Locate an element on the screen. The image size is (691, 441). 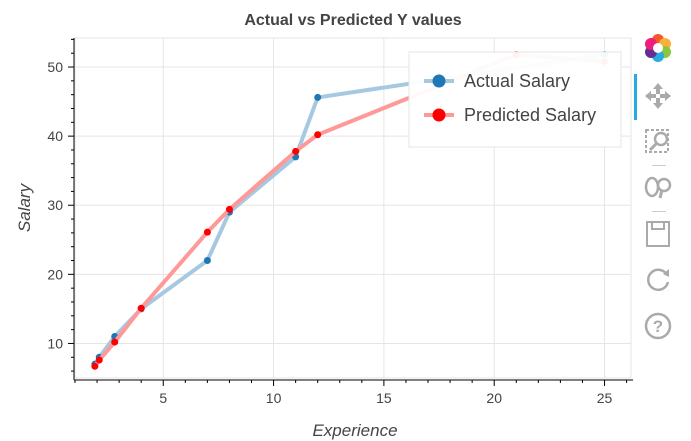
legend-label: Actual Salary is located at coordinates (517, 81).